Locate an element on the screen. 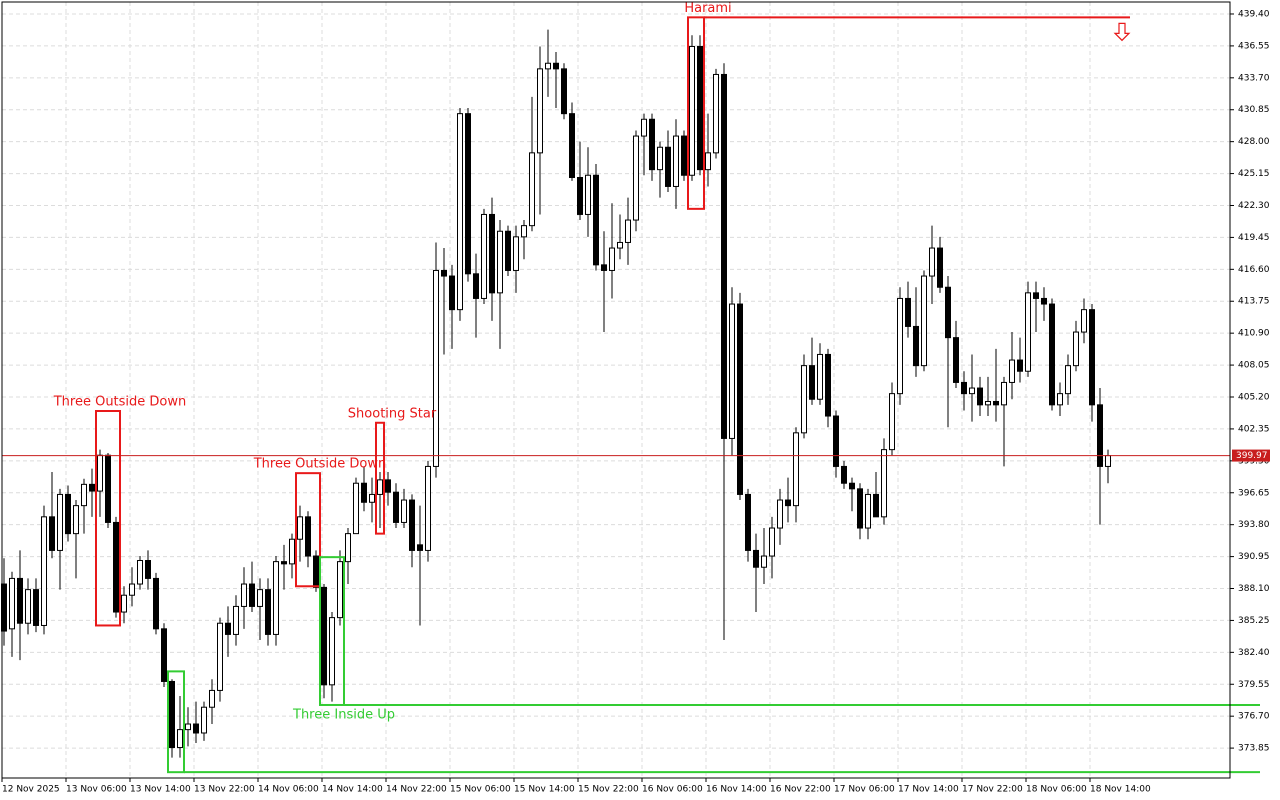  y-tick-label: 393.80 is located at coordinates (1254, 525).